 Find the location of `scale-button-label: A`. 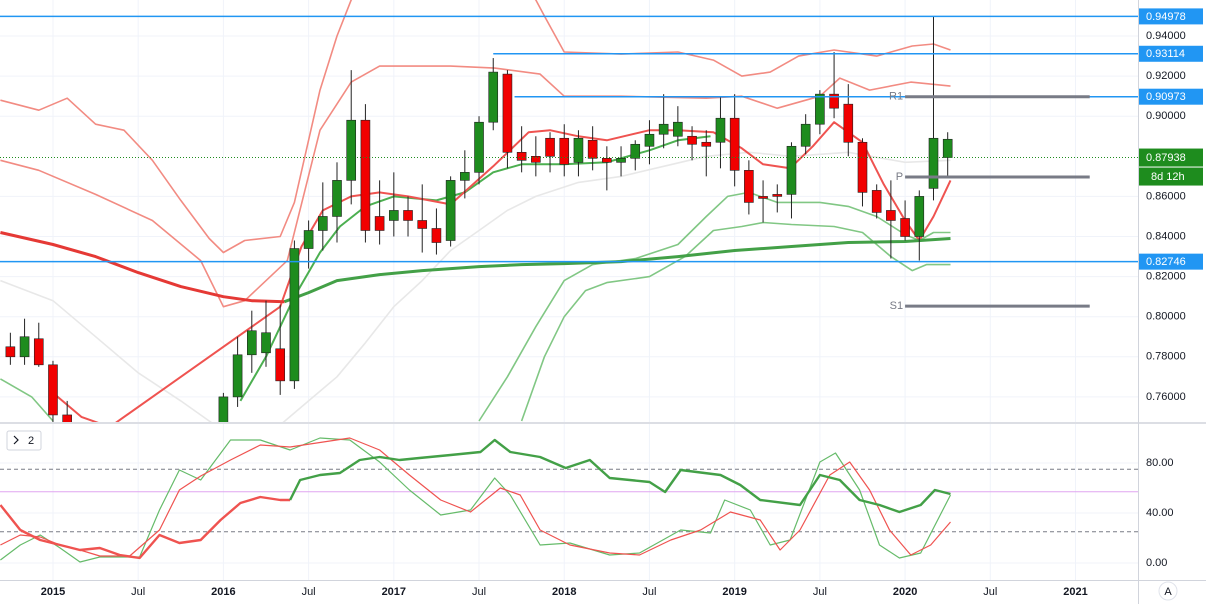

scale-button-label: A is located at coordinates (1168, 592).